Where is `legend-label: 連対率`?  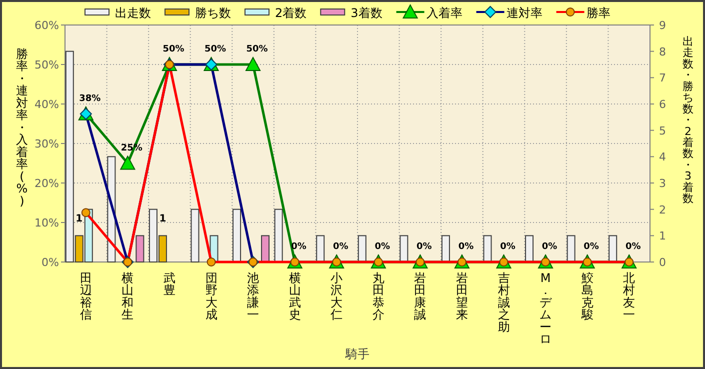 legend-label: 連対率 is located at coordinates (524, 13).